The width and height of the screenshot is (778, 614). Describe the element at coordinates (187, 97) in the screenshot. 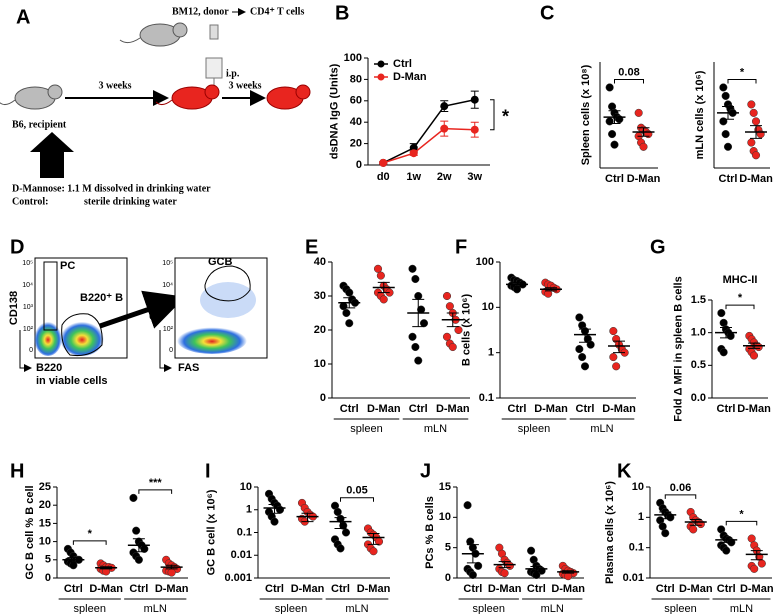

I see `treated-mouse` at that location.